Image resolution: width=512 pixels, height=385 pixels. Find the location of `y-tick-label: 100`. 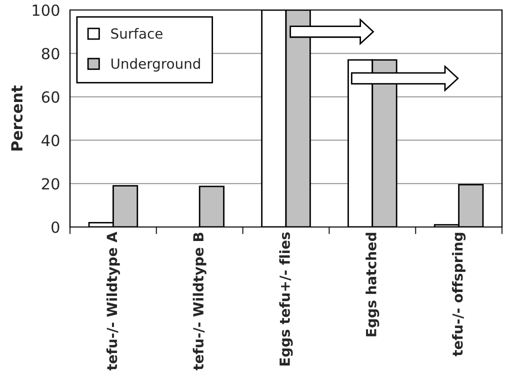

y-tick-label: 100 is located at coordinates (46, 10).